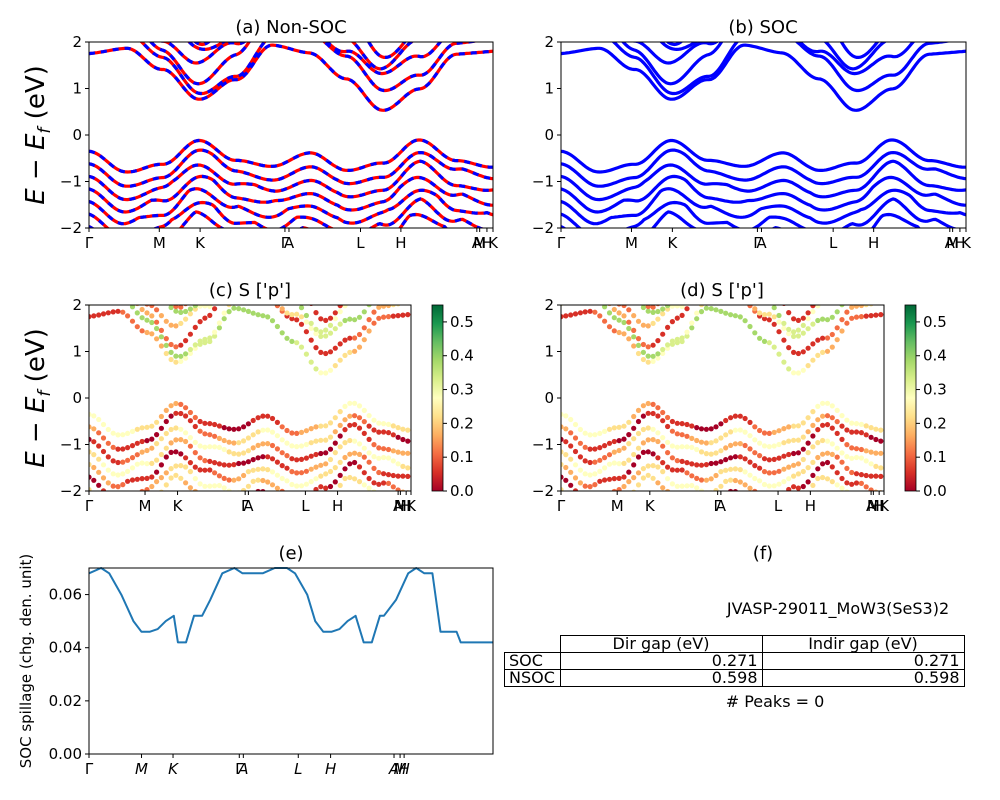 This screenshot has width=1000, height=800. Describe the element at coordinates (543, 445) in the screenshot. I see `ytick-label: −1` at that location.